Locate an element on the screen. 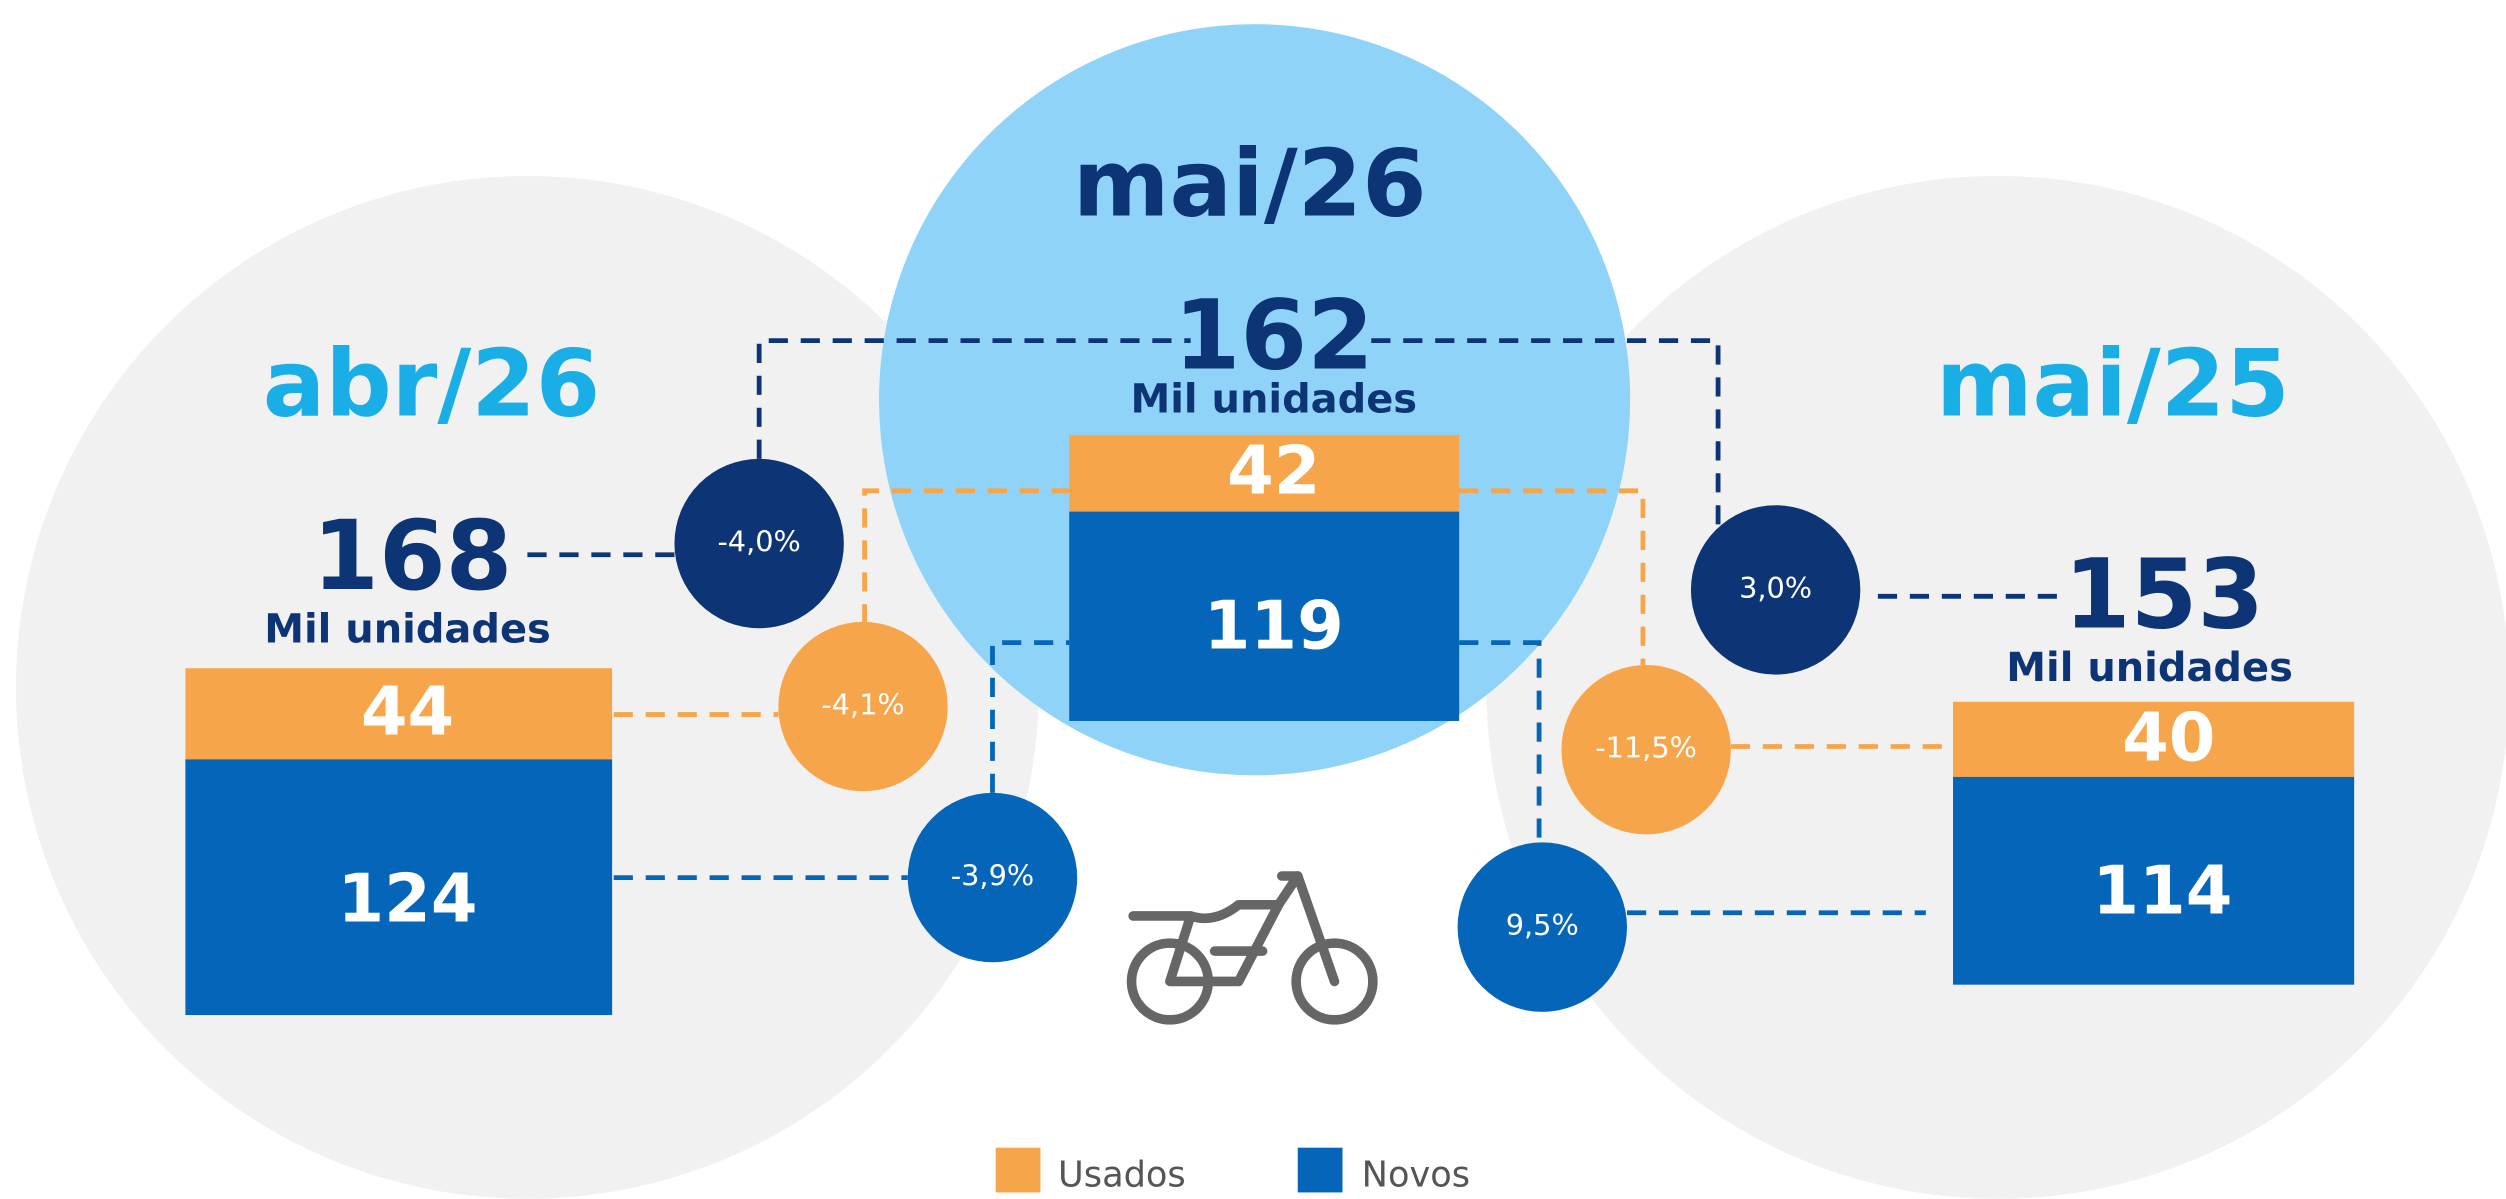  legend-label: Novos is located at coordinates (1416, 1174).